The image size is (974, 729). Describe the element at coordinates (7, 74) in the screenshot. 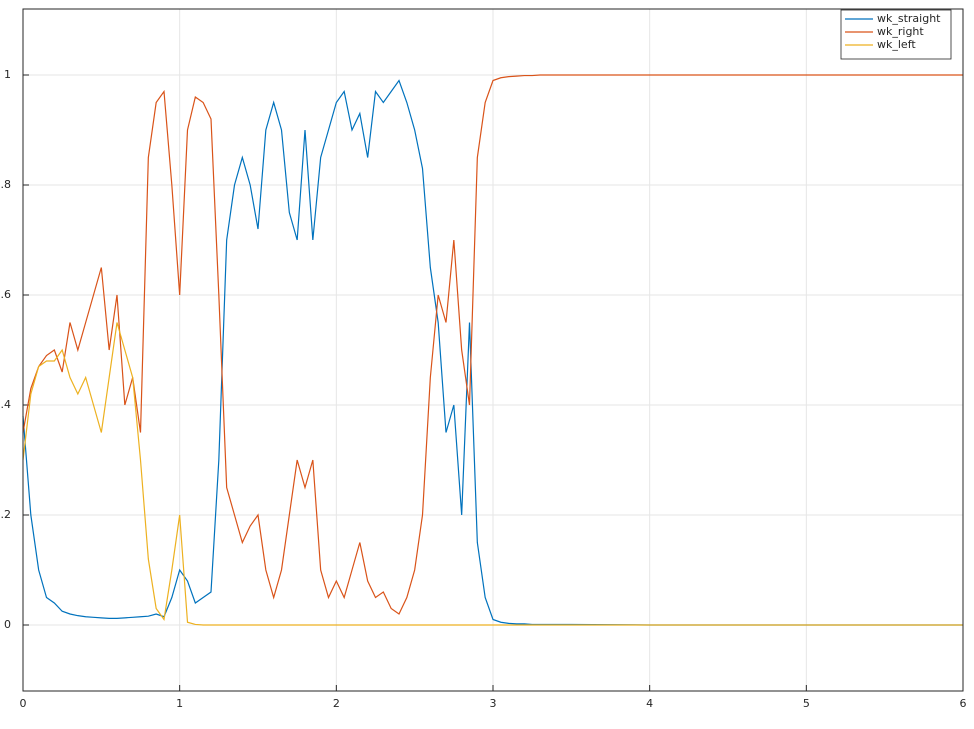

I see `y-tick-label: 1` at that location.